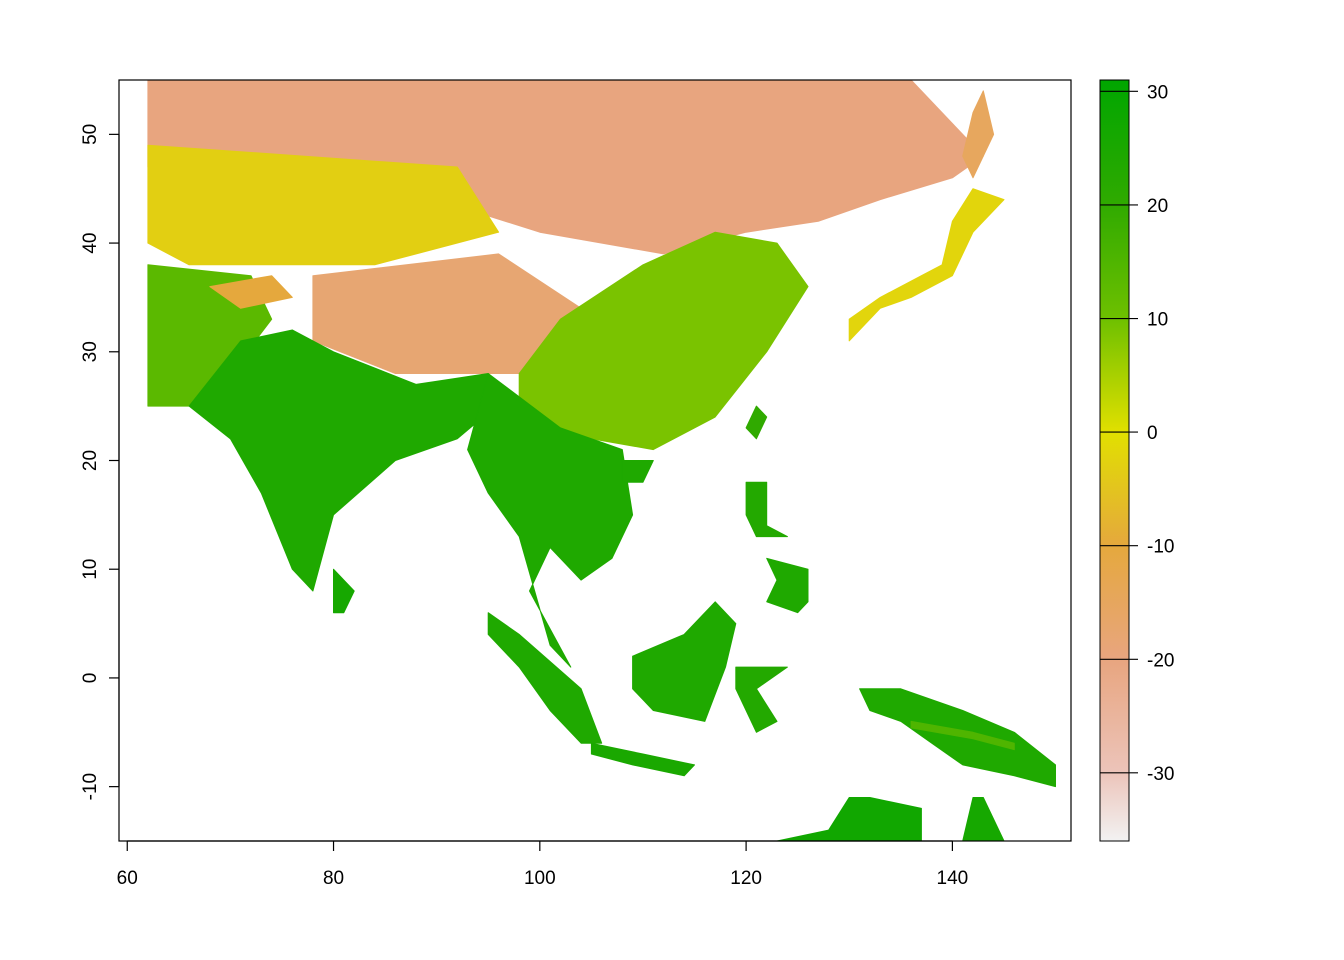 The height and width of the screenshot is (960, 1344). Describe the element at coordinates (962, 735) in the screenshot. I see `highland-new-guinea-highlands` at that location.